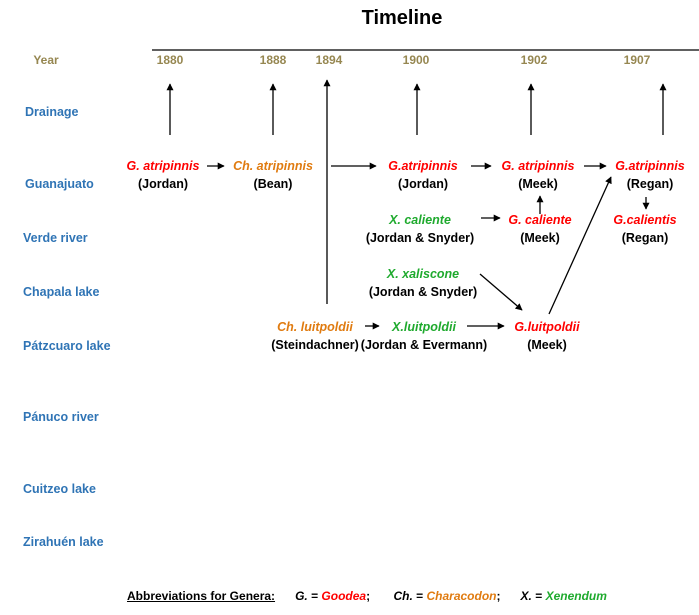 The width and height of the screenshot is (699, 615). I want to click on species-node: X.luitpoldii (Jordan & Evermann), so click(424, 336).